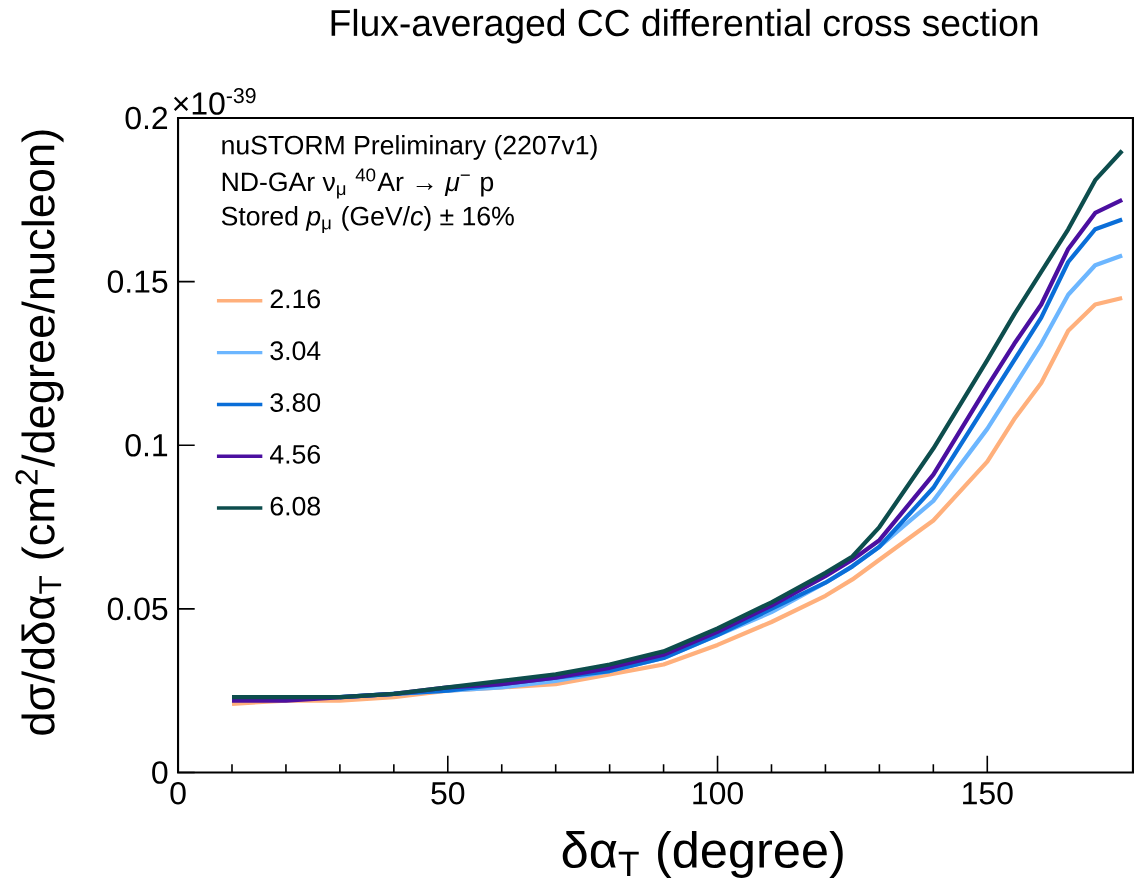 The height and width of the screenshot is (887, 1135). Describe the element at coordinates (684, 26) in the screenshot. I see `chart-title: Flux-averaged CC differential cross section` at that location.